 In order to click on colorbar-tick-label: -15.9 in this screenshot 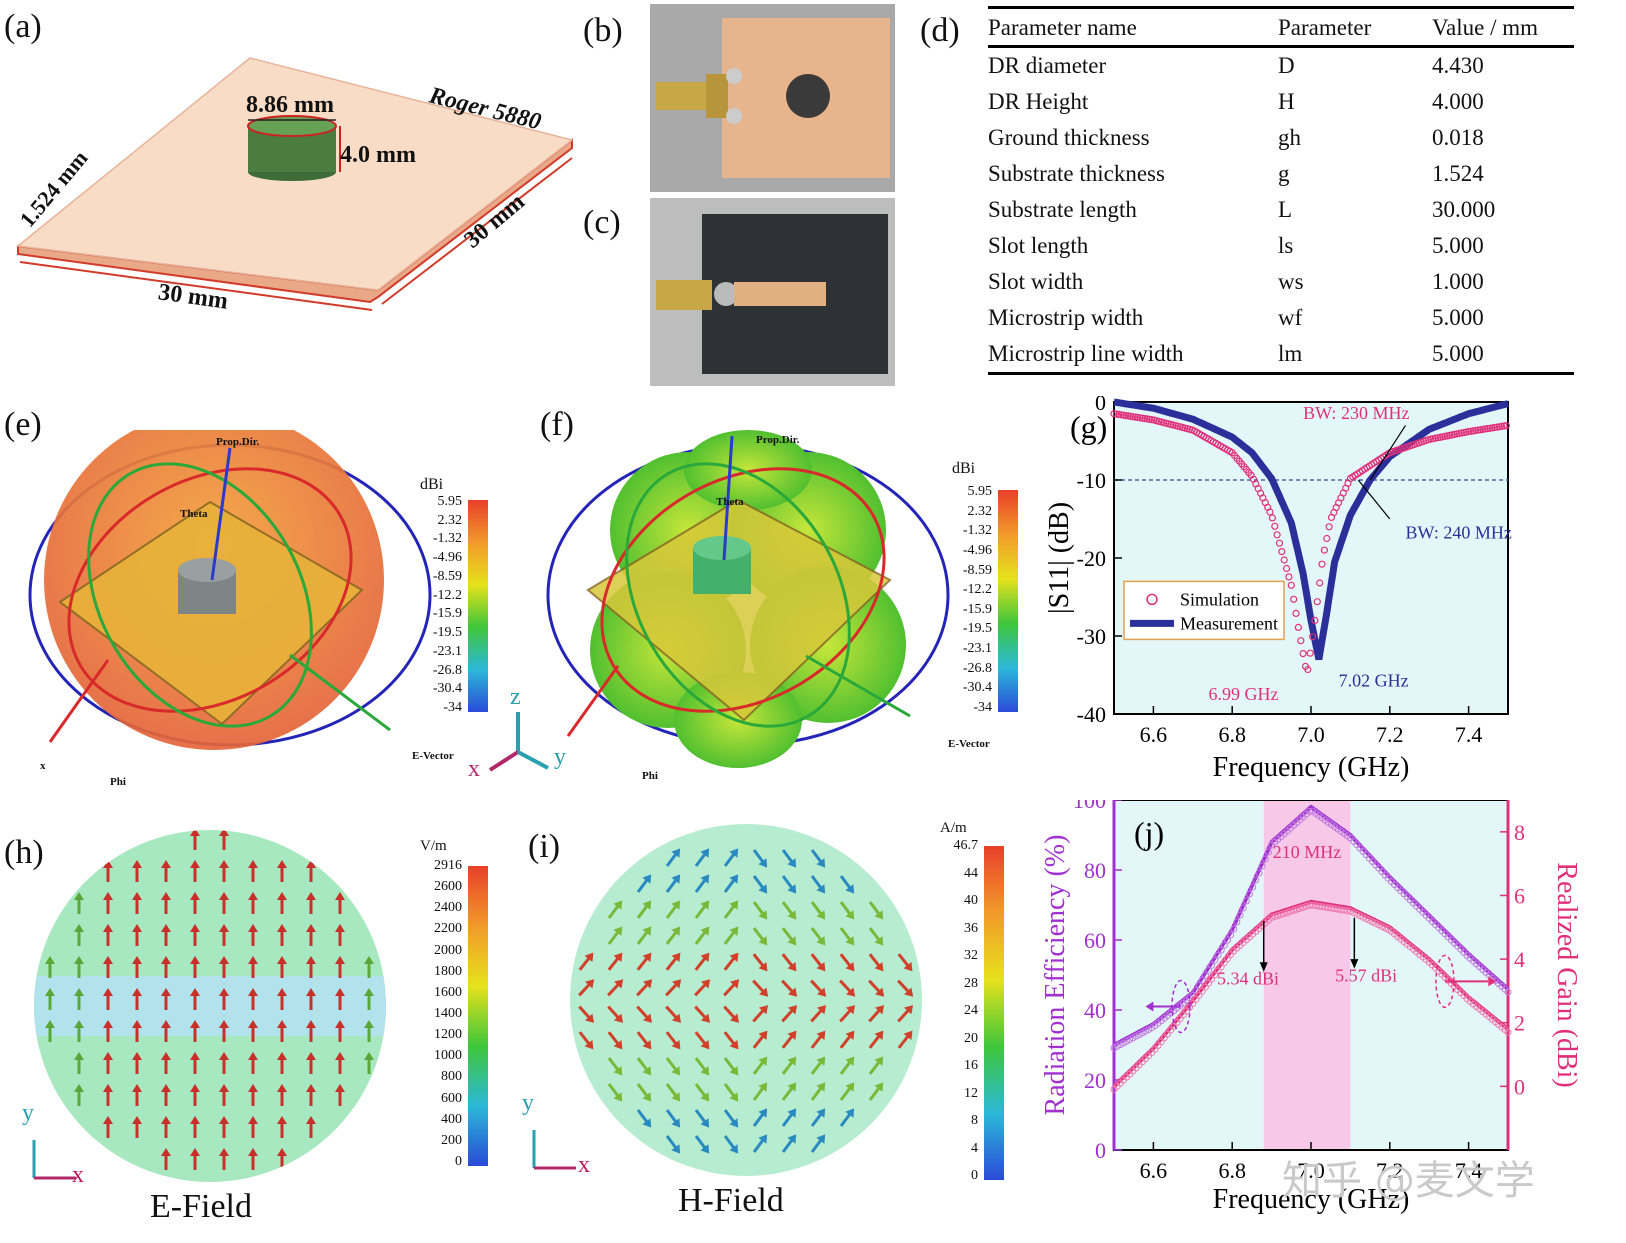, I will do `click(447, 614)`.